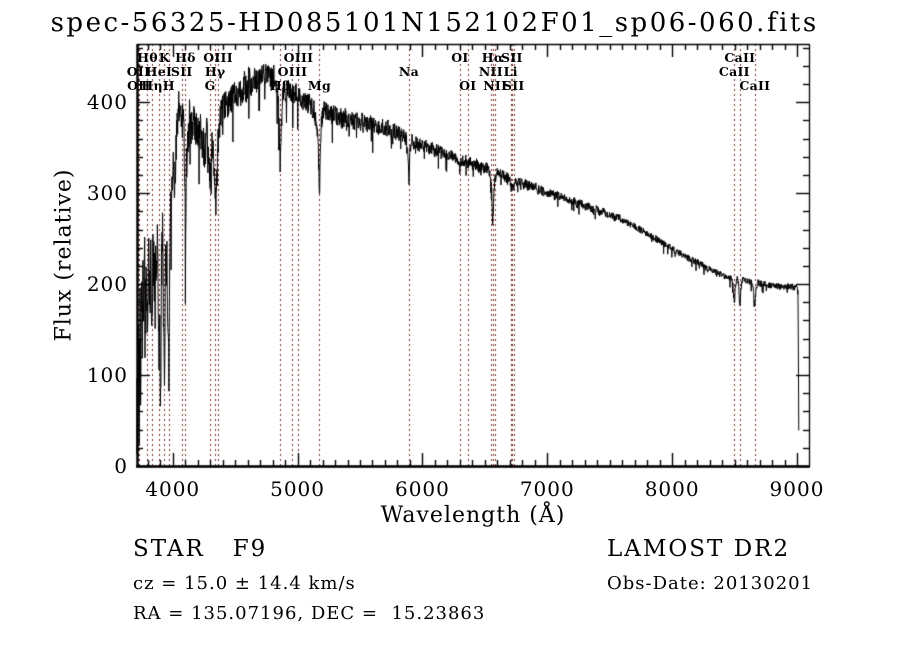 The image size is (900, 649). Describe the element at coordinates (710, 583) in the screenshot. I see `obs-date-label: Obs-Date: 20130201` at that location.